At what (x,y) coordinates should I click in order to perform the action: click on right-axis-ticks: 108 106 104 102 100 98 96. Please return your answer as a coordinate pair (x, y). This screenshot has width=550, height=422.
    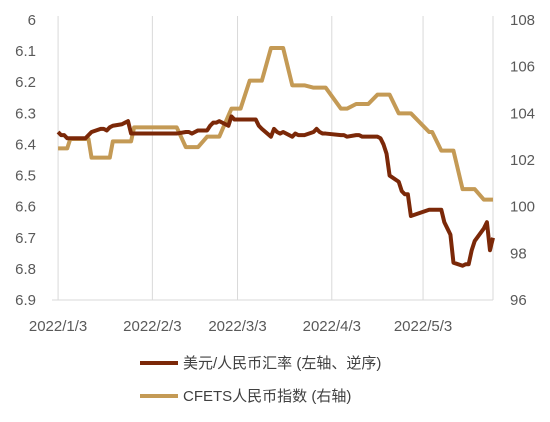
    Looking at the image, I should click on (522, 160).